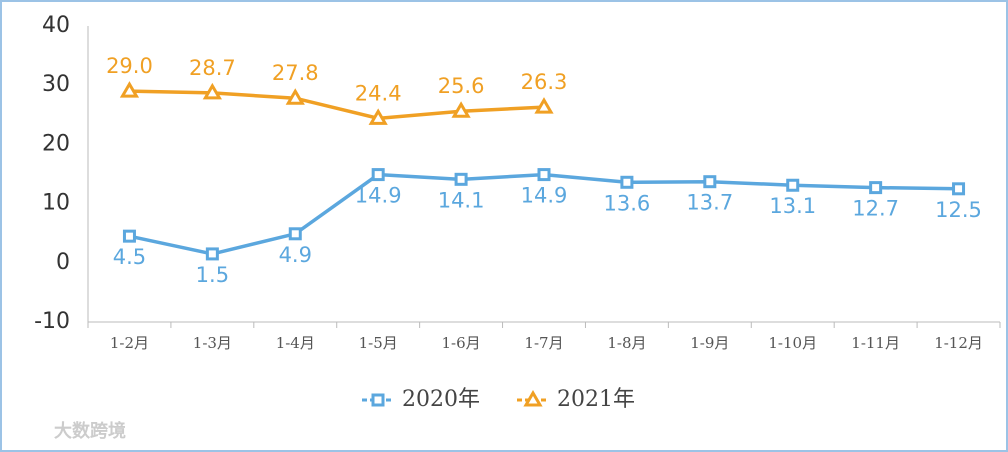  What do you see at coordinates (295, 343) in the screenshot?
I see `x-tick-label: 1-4月` at bounding box center [295, 343].